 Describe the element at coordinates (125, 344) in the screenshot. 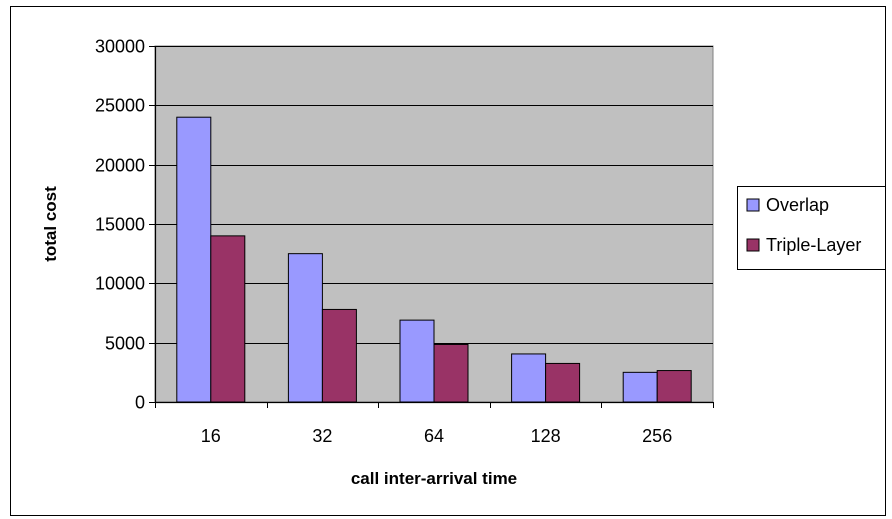

I see `y-tick-label: 5000` at that location.